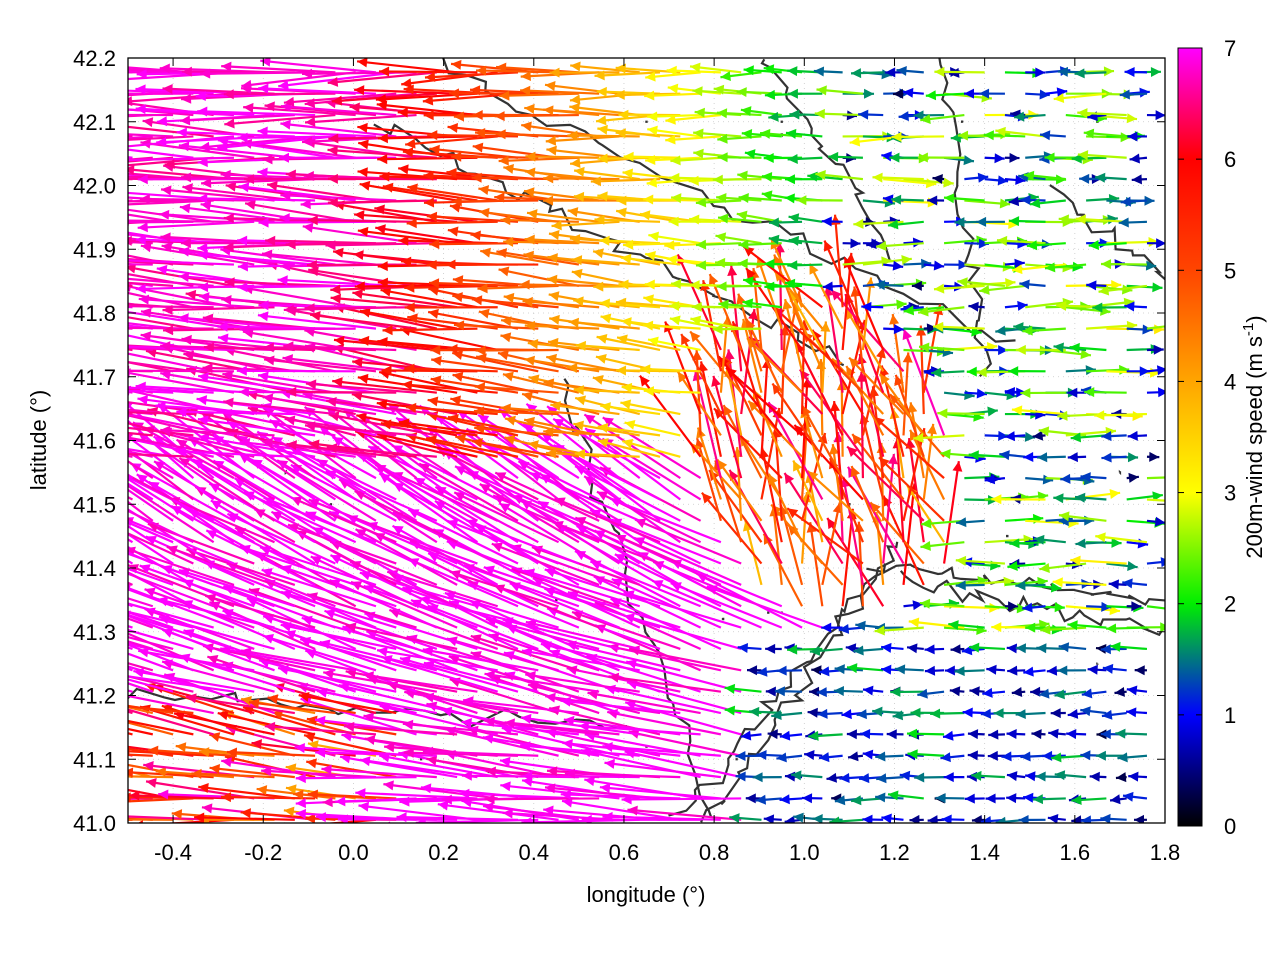 This screenshot has width=1280, height=960. What do you see at coordinates (94, 377) in the screenshot?
I see `y-tick-label: 41.7` at bounding box center [94, 377].